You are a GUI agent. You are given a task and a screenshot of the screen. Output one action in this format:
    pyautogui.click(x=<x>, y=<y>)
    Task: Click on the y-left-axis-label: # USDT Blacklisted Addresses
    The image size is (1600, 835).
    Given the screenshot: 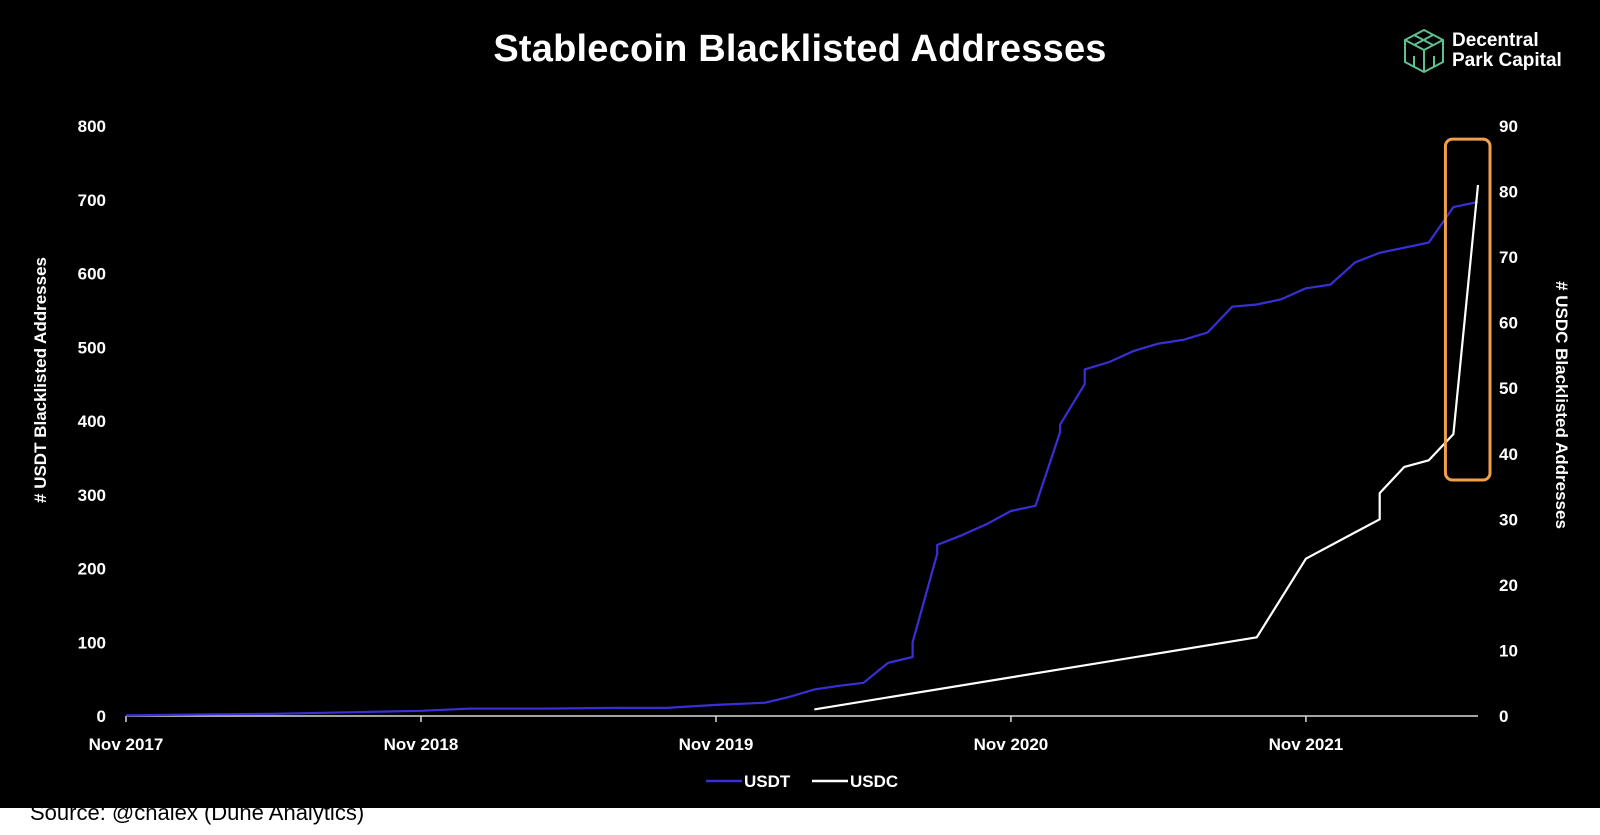 What is the action you would take?
    pyautogui.click(x=40, y=380)
    